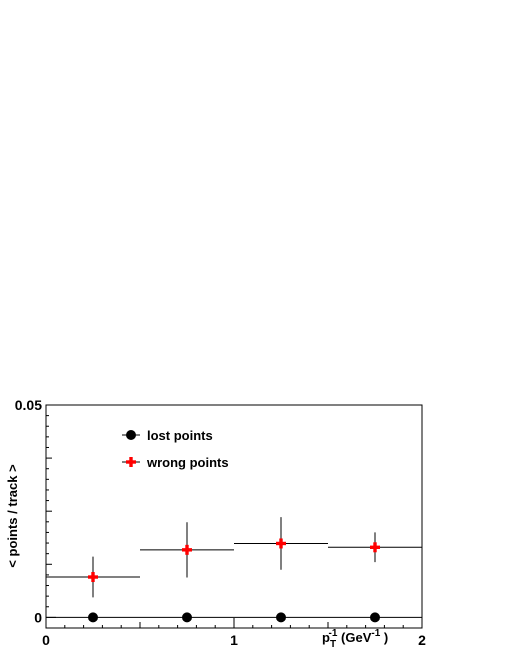  I want to click on legend-label: lost points, so click(180, 435).